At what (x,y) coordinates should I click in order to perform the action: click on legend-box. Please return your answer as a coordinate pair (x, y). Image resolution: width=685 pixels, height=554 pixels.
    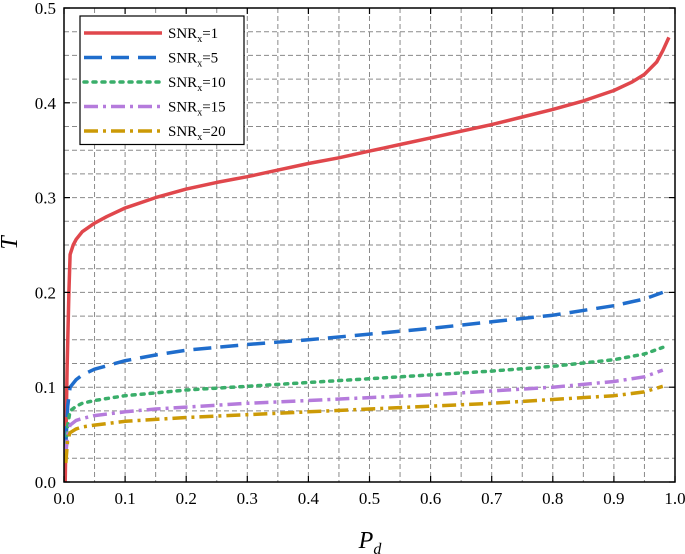
    Looking at the image, I should click on (162, 80).